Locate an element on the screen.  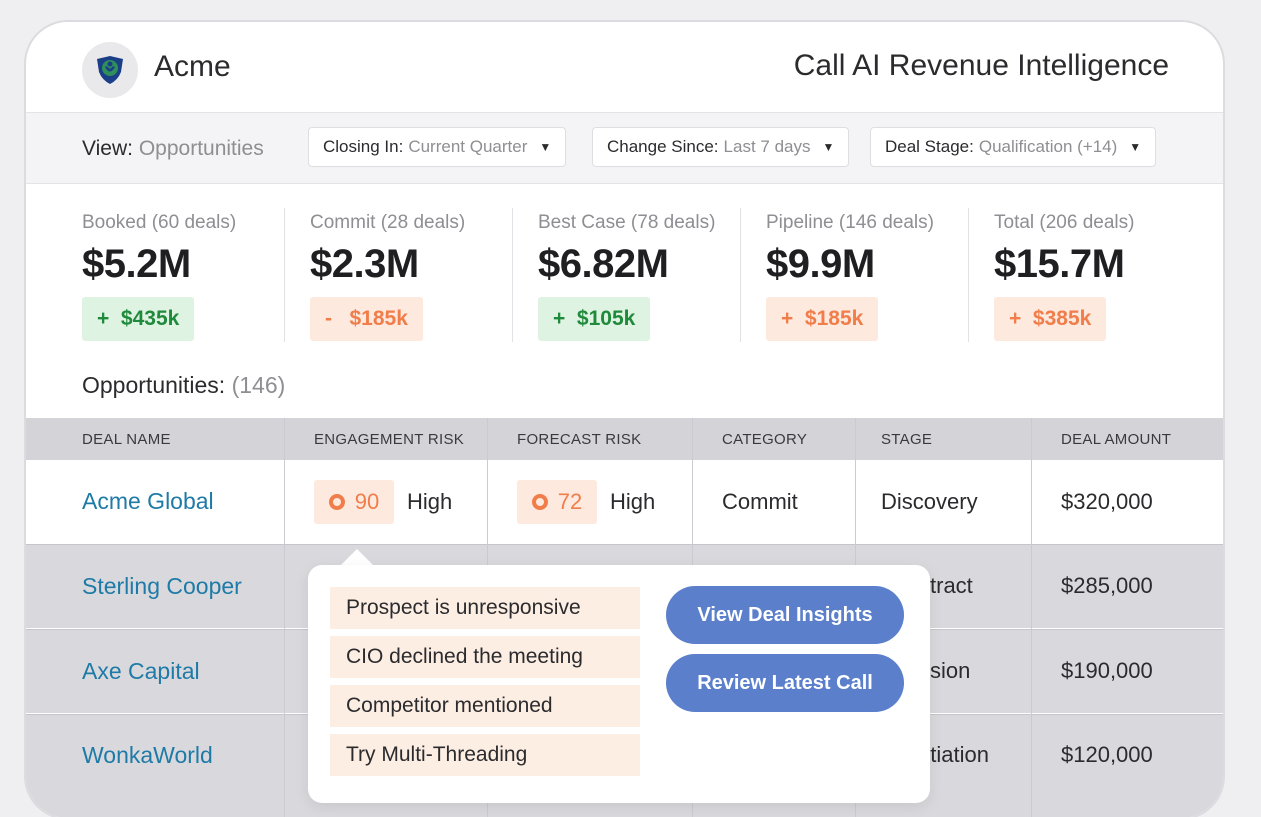
deal-name-link: WonkaWorld is located at coordinates (147, 755).